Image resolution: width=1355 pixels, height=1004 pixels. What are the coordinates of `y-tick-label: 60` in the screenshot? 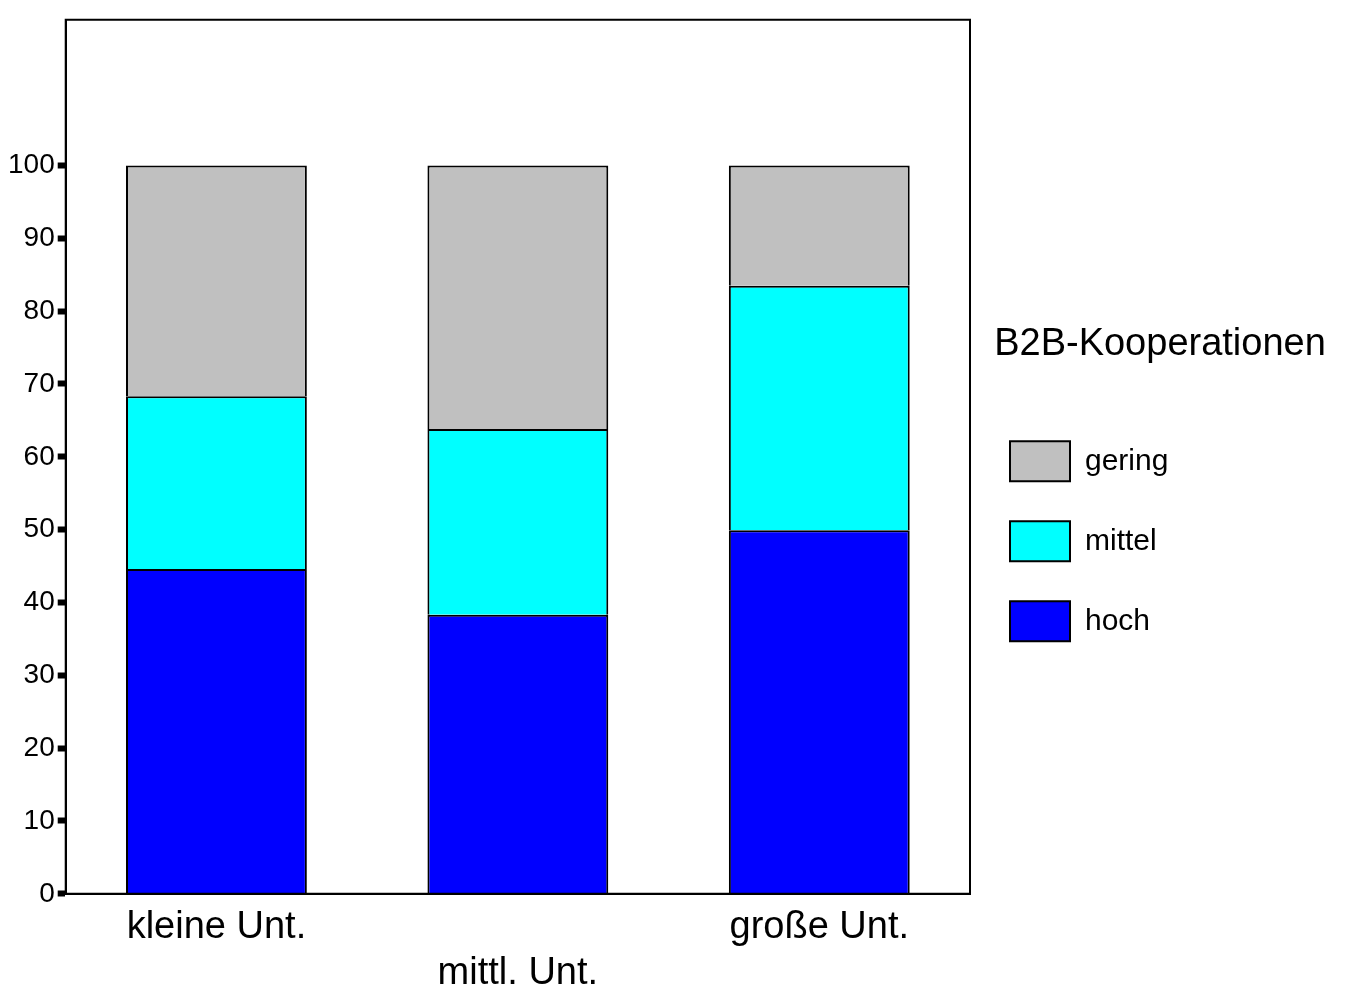 It's located at (39, 455).